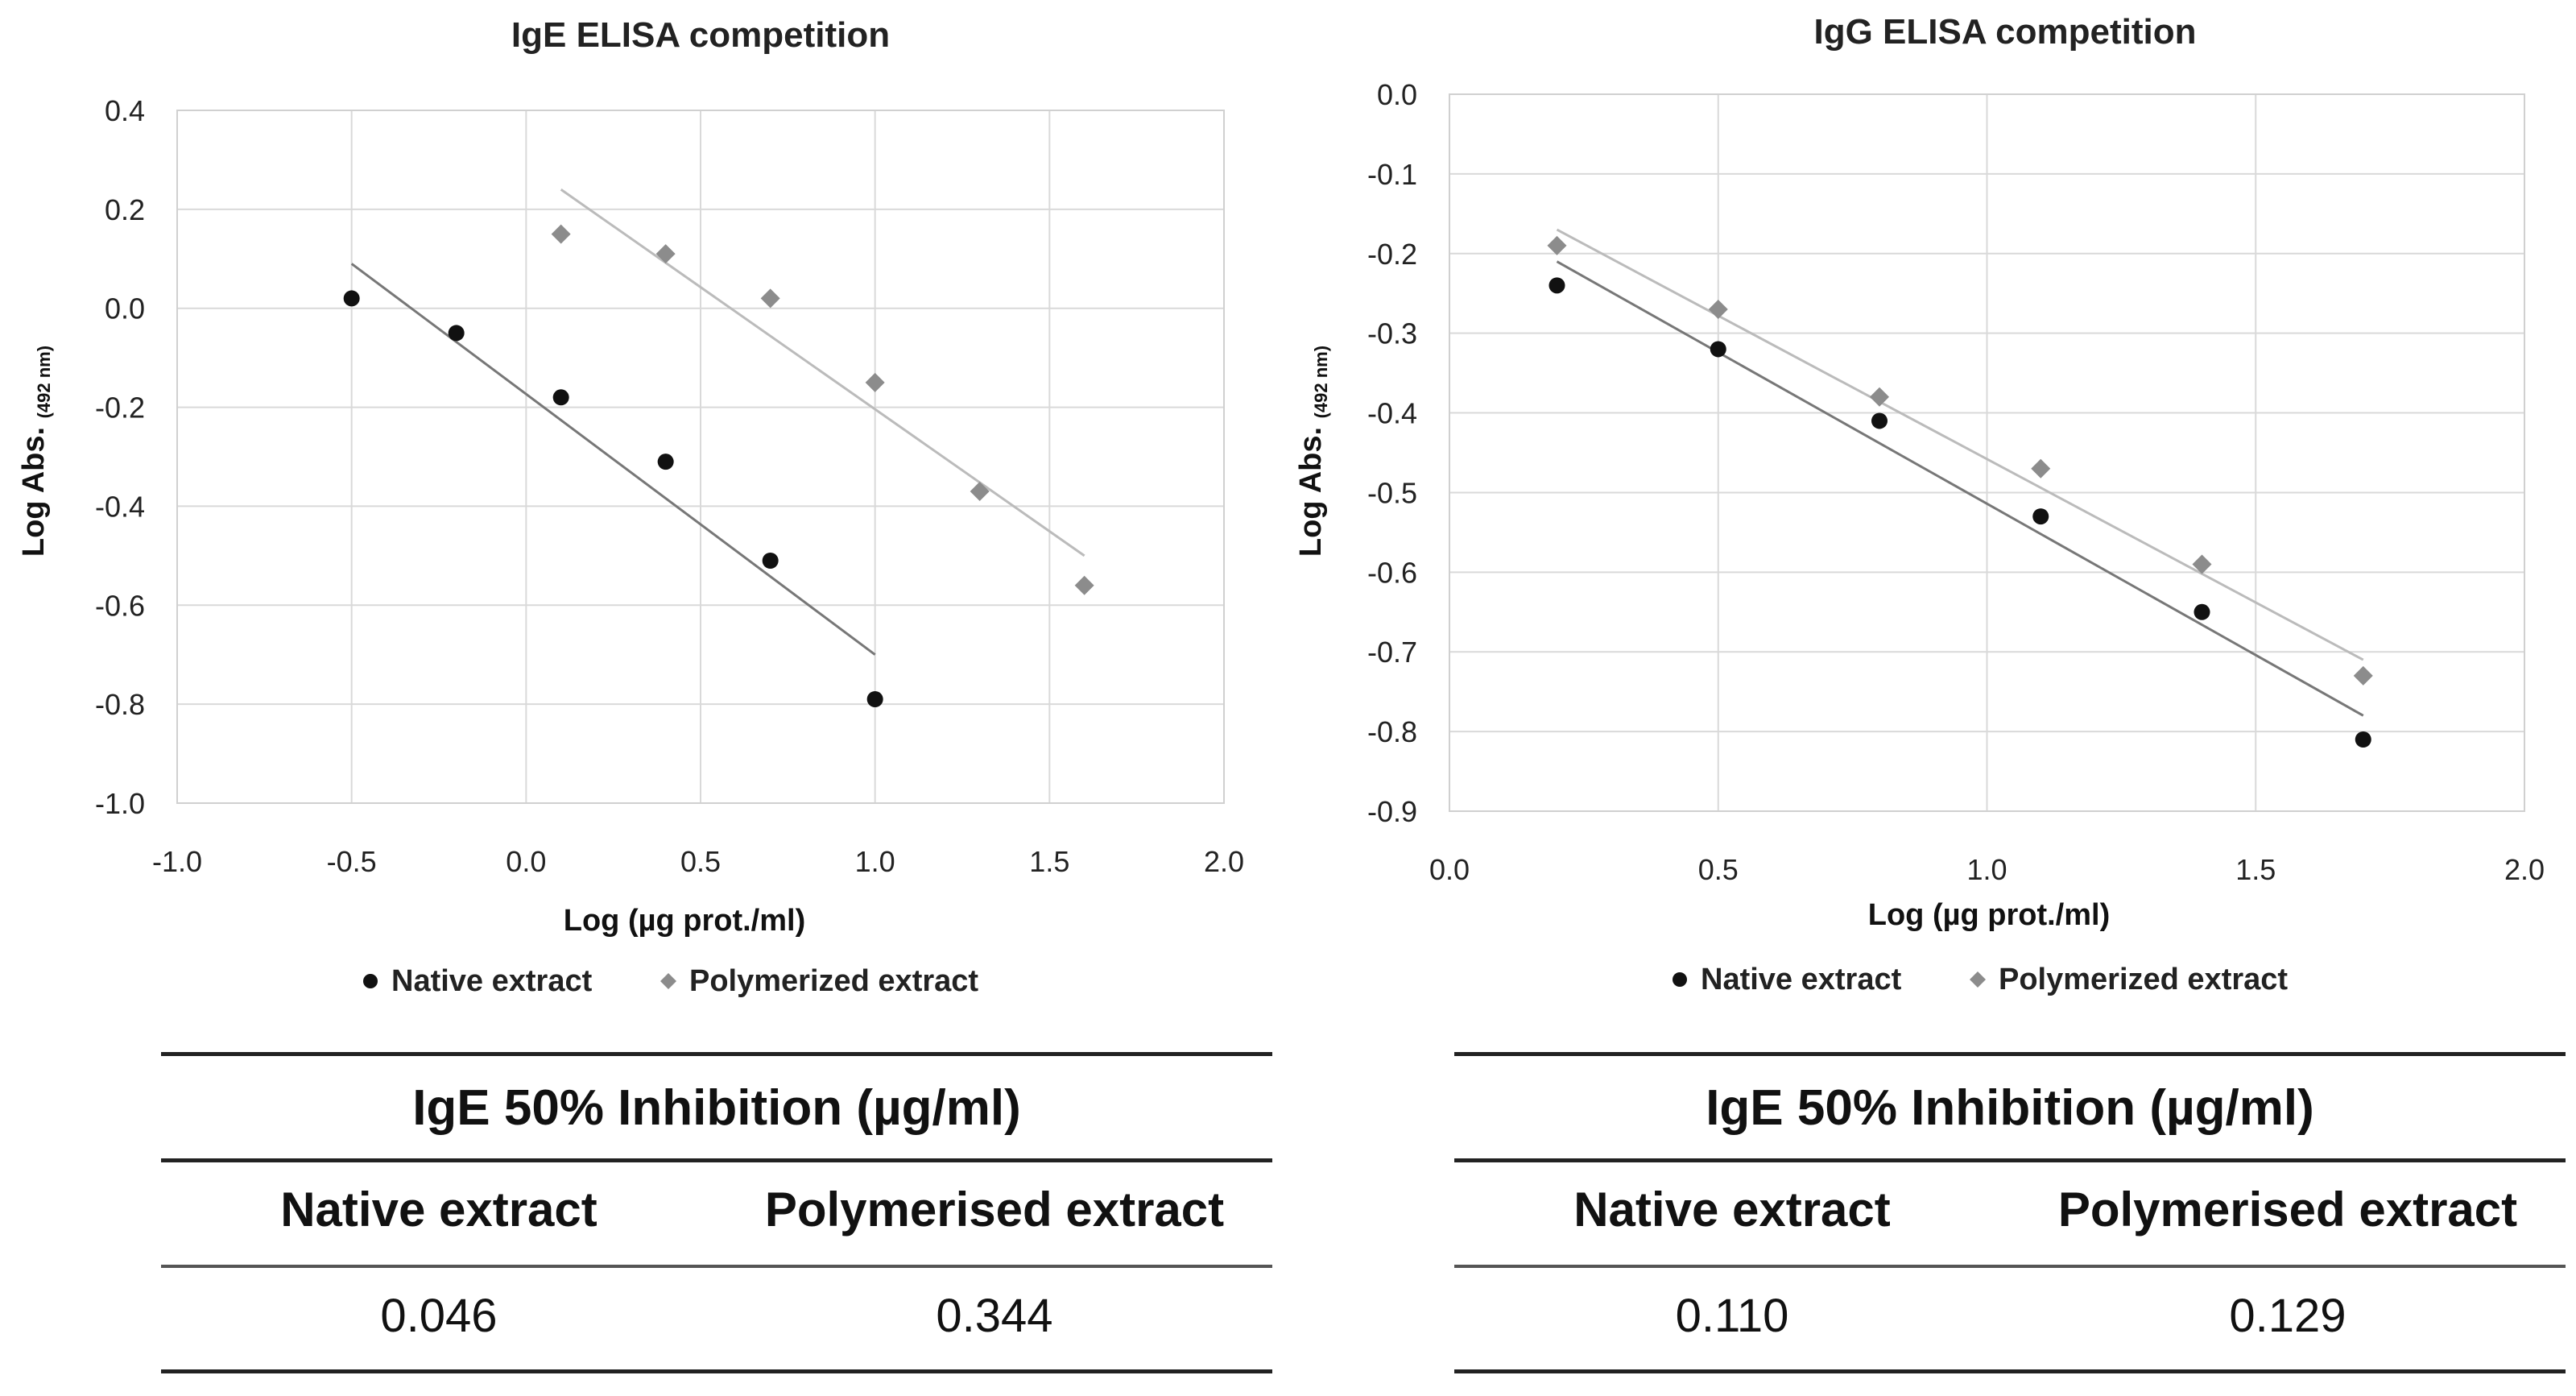 This screenshot has height=1396, width=2576. Describe the element at coordinates (352, 862) in the screenshot. I see `x-tick-label: -0.5` at that location.